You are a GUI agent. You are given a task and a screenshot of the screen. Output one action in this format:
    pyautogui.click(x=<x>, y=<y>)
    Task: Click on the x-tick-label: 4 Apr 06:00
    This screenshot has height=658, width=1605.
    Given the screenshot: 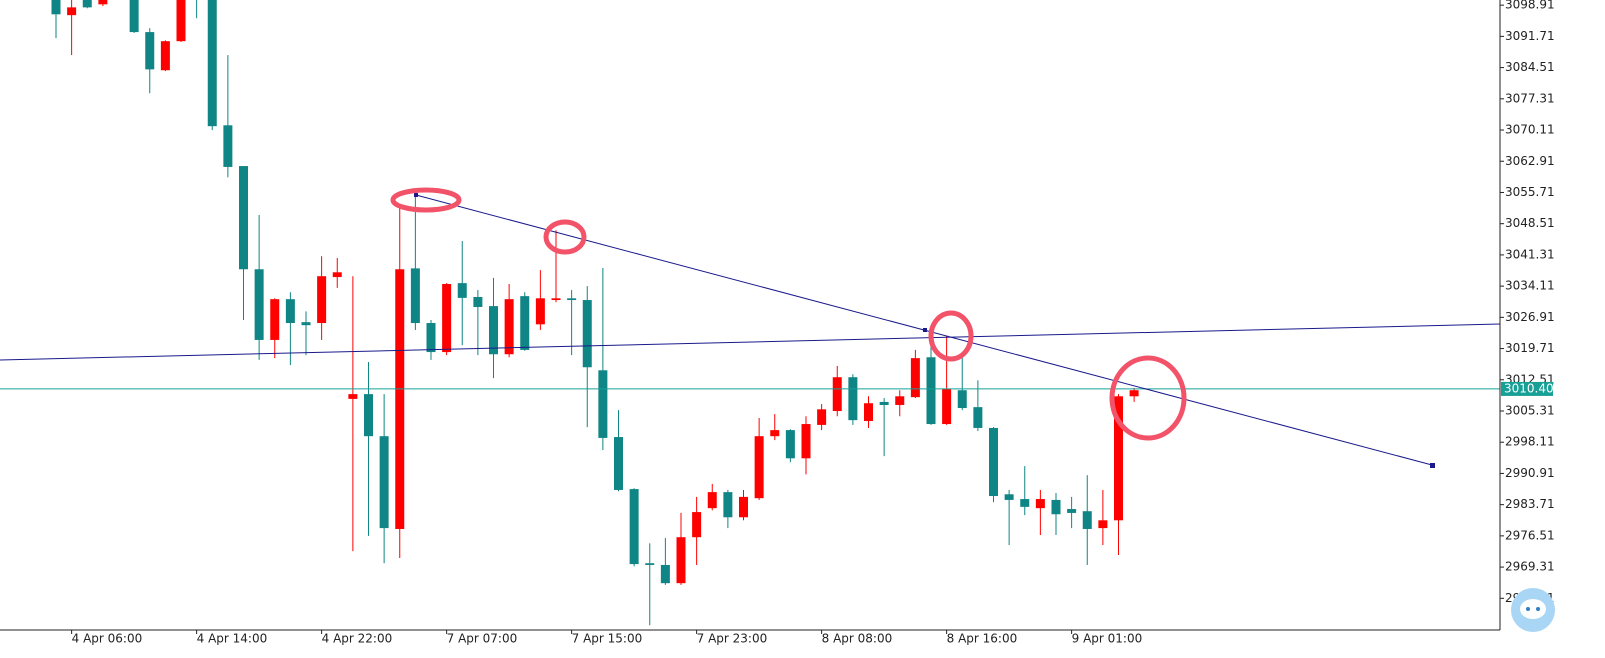 What is the action you would take?
    pyautogui.click(x=107, y=639)
    